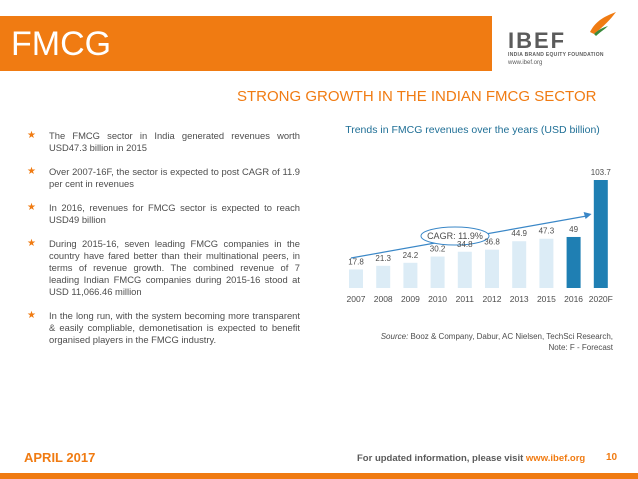 Image resolution: width=638 pixels, height=479 pixels. I want to click on logo-url: www.ibef.org, so click(525, 63).